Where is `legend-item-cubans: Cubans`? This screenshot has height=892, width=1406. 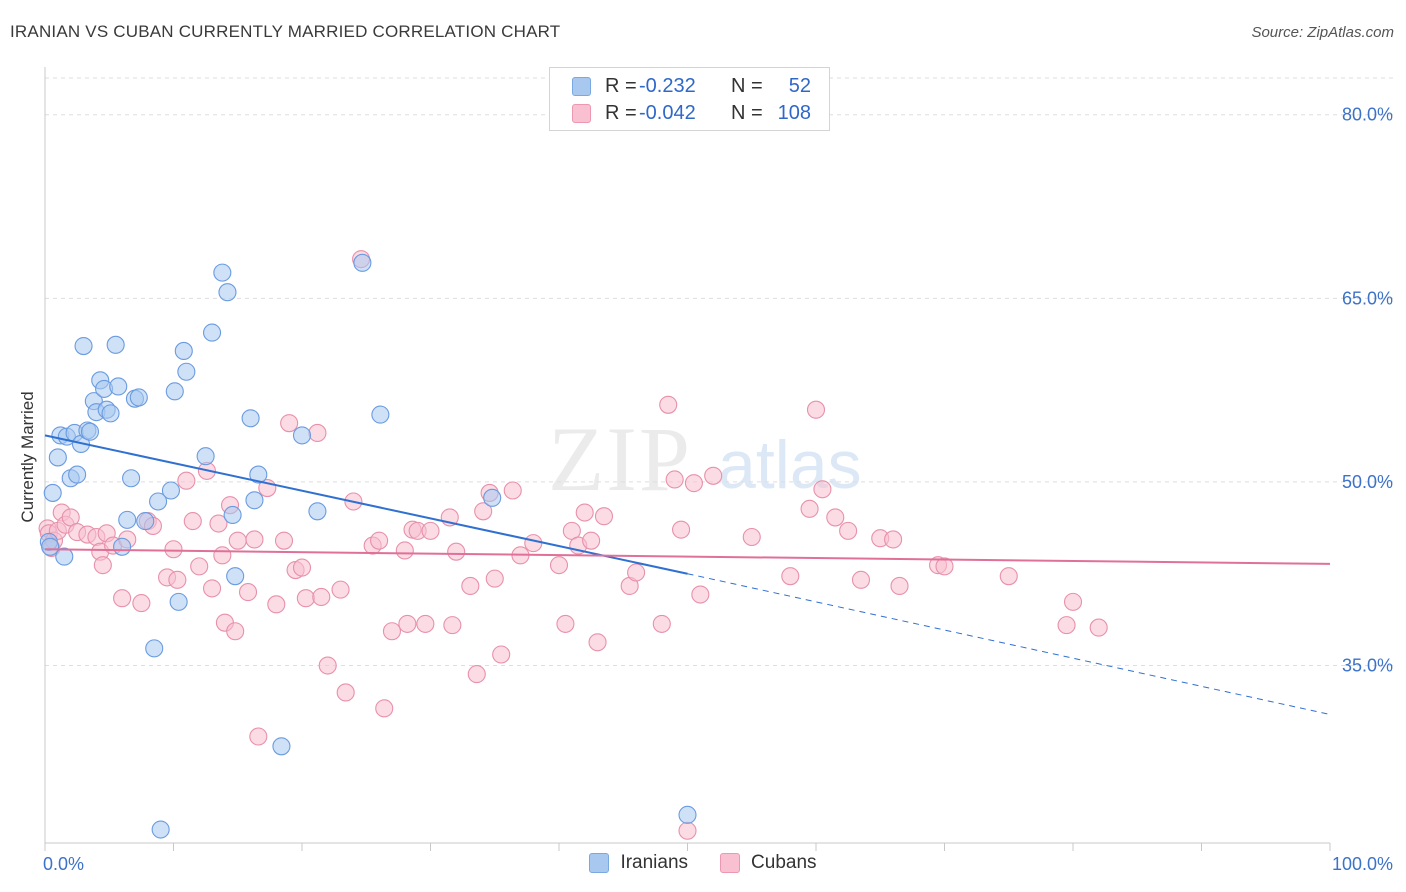
legend-item-cubans: Cubans is located at coordinates (768, 863).